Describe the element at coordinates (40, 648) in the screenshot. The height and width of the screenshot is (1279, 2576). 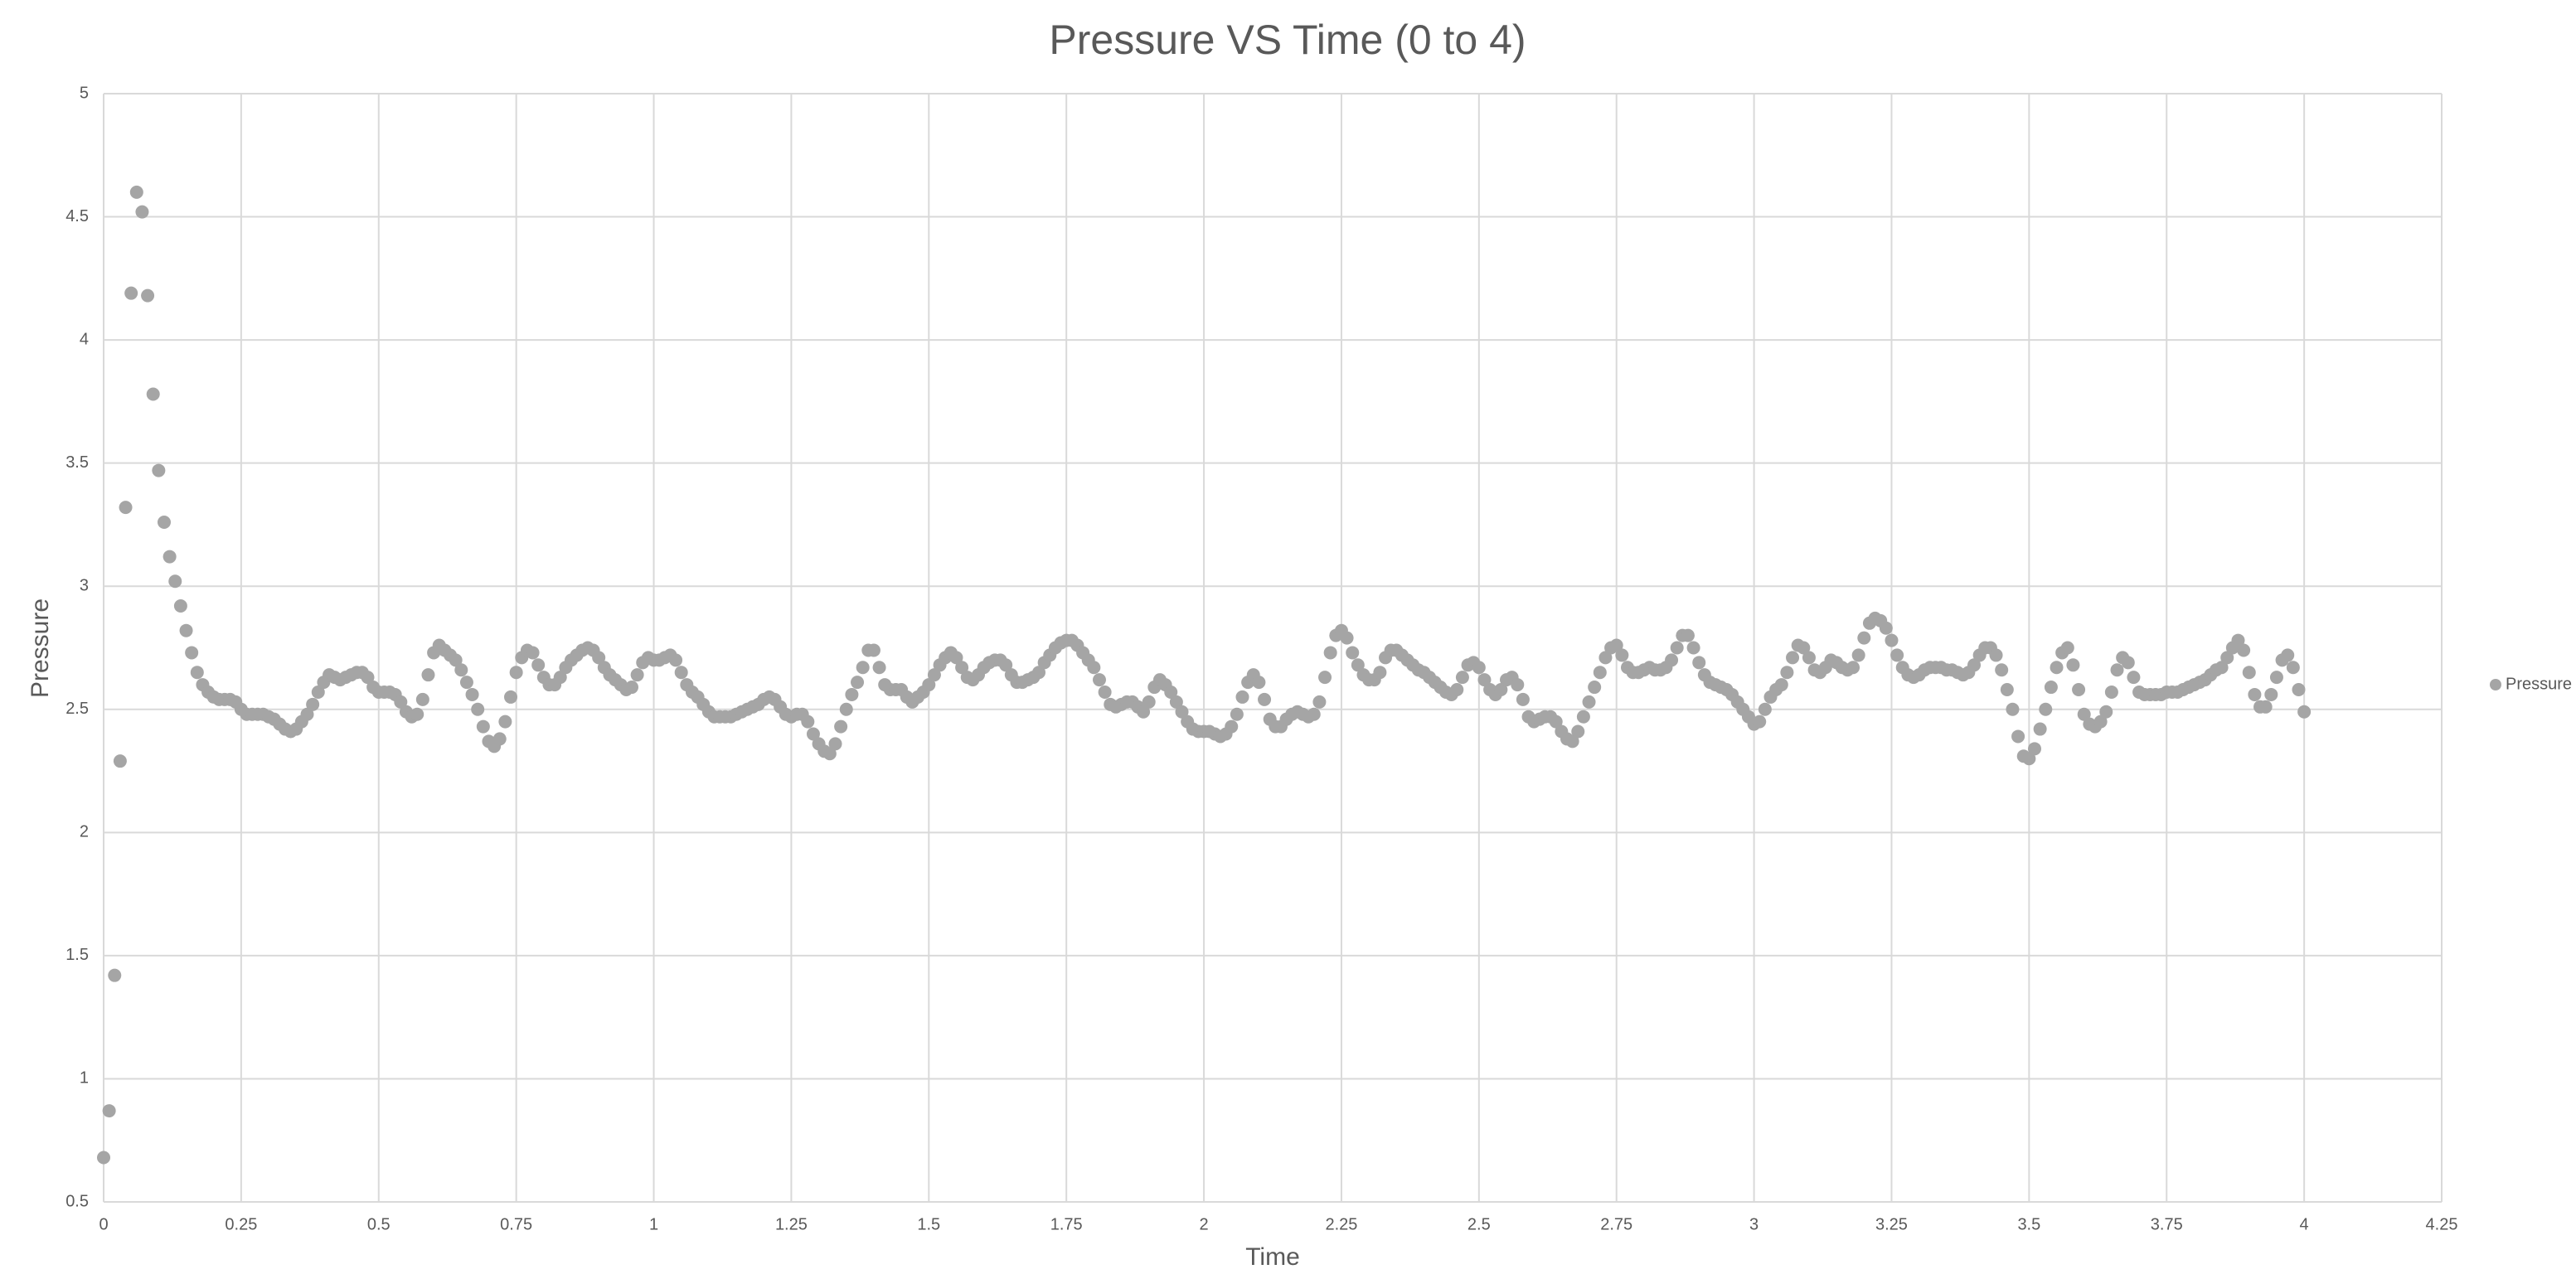
I see `y-axis-title: Pressure` at that location.